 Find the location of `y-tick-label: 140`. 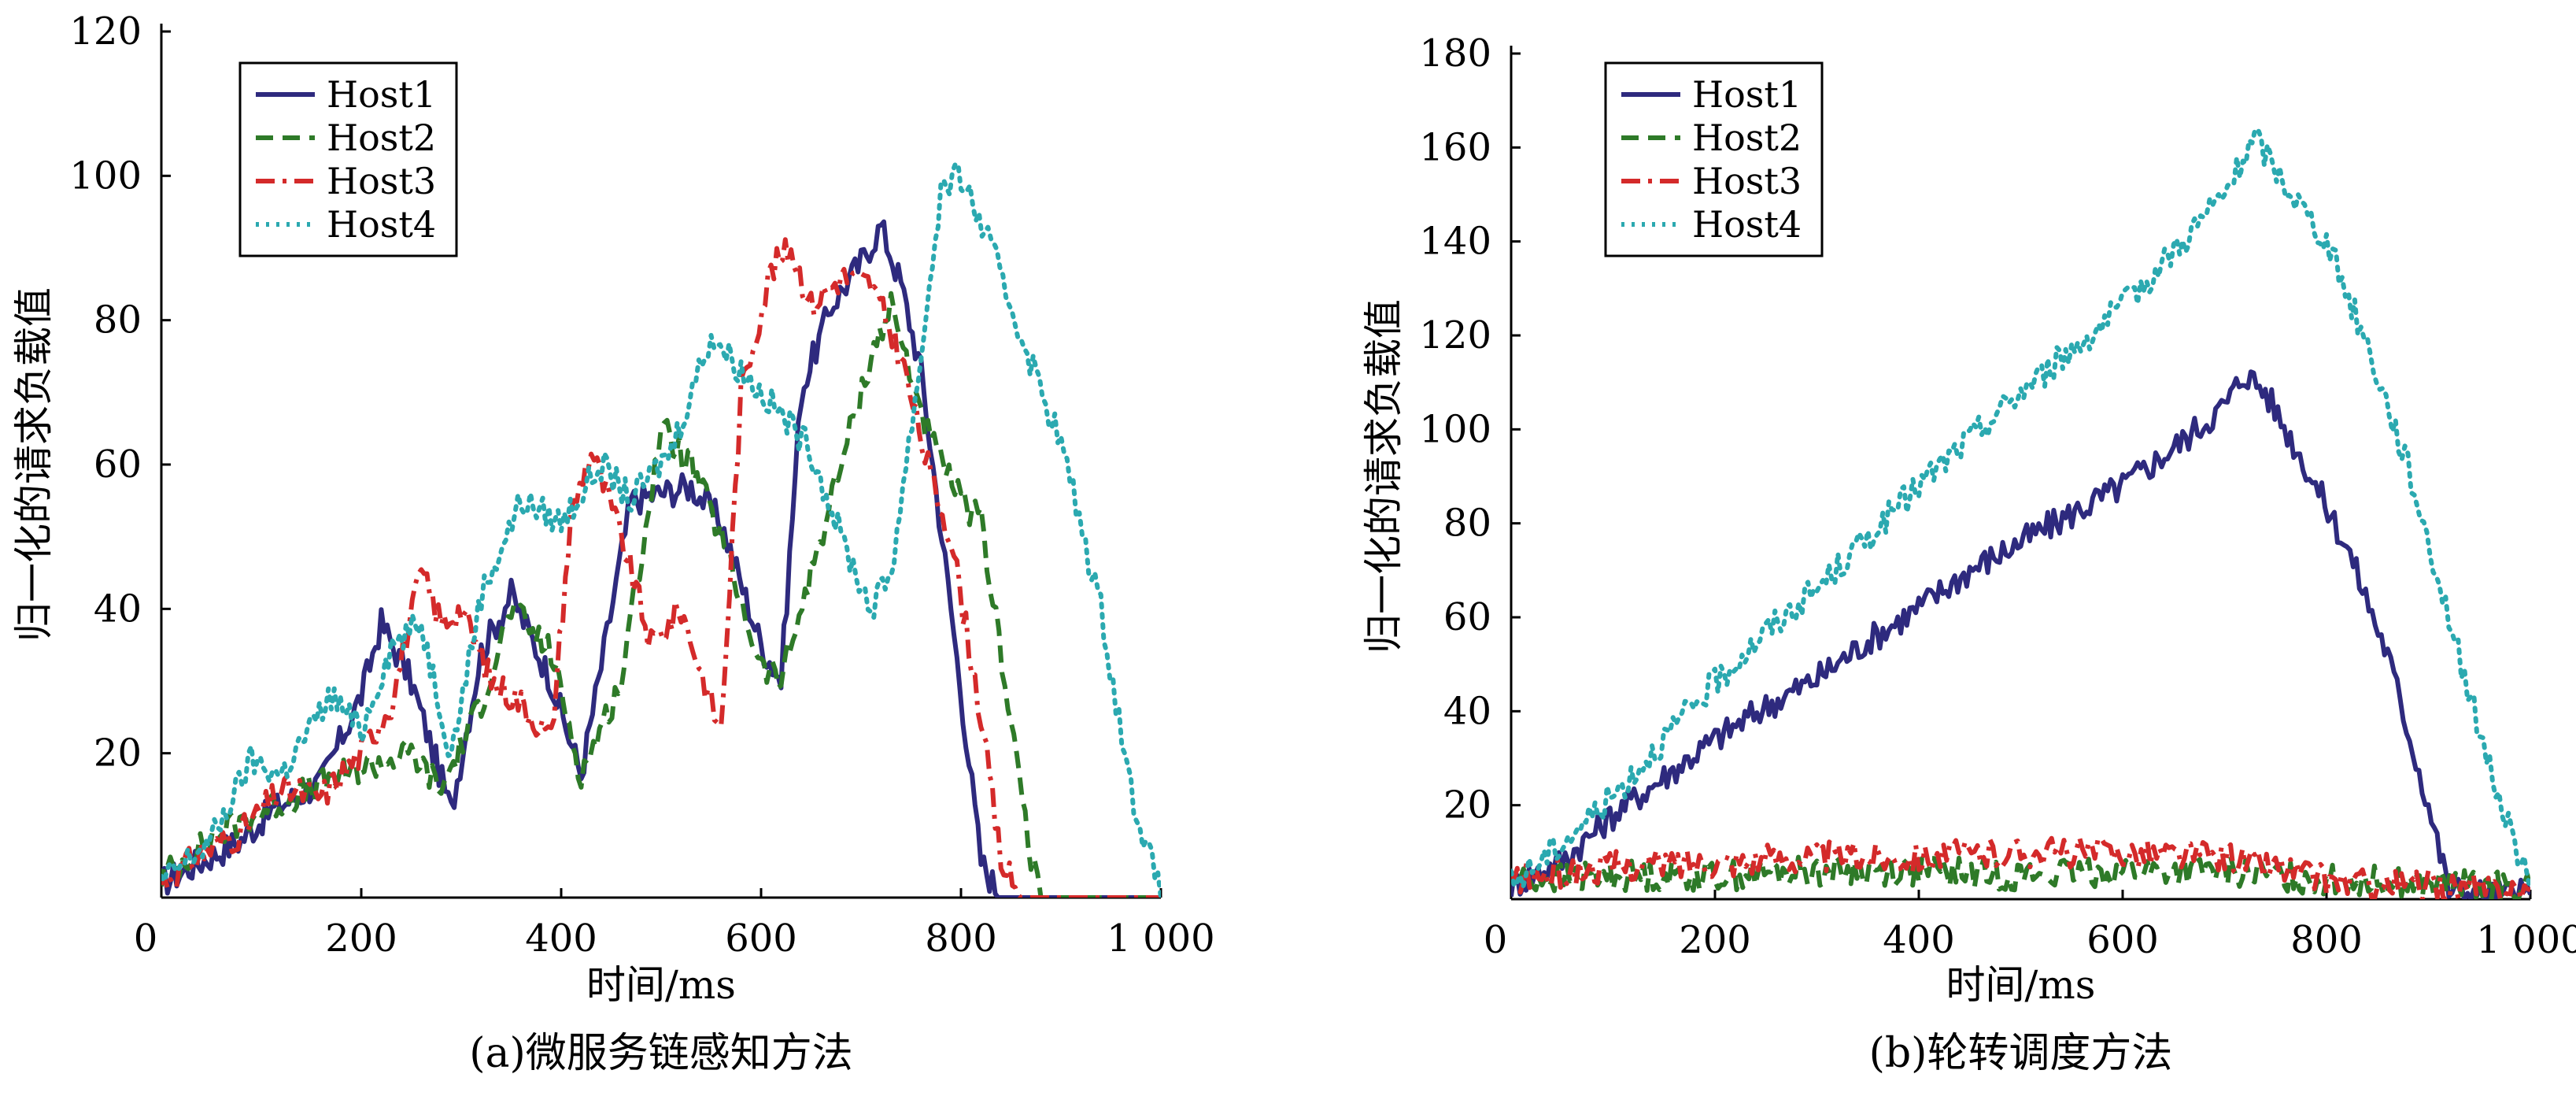

y-tick-label: 140 is located at coordinates (1455, 242).